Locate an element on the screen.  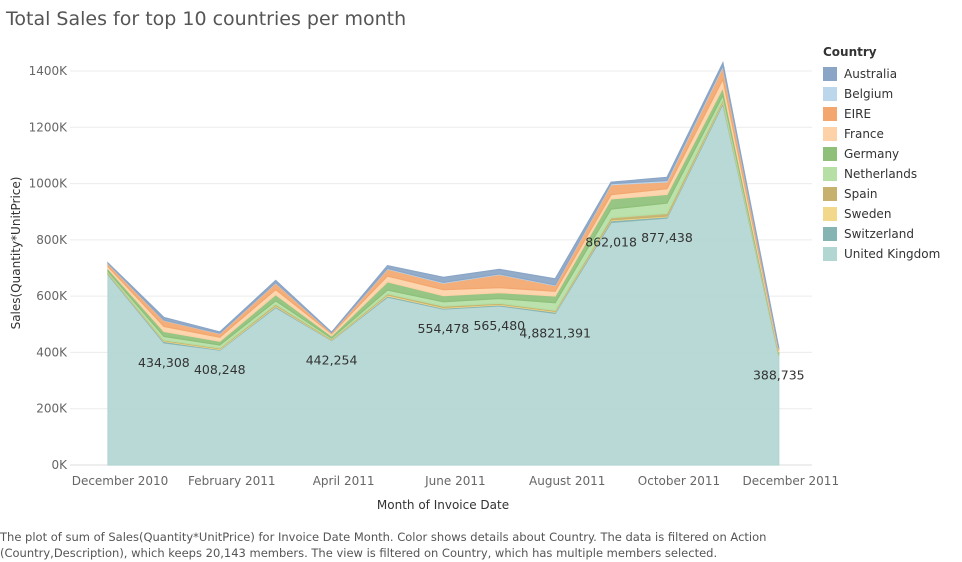
y-tick-label: 1400K is located at coordinates (49, 71).